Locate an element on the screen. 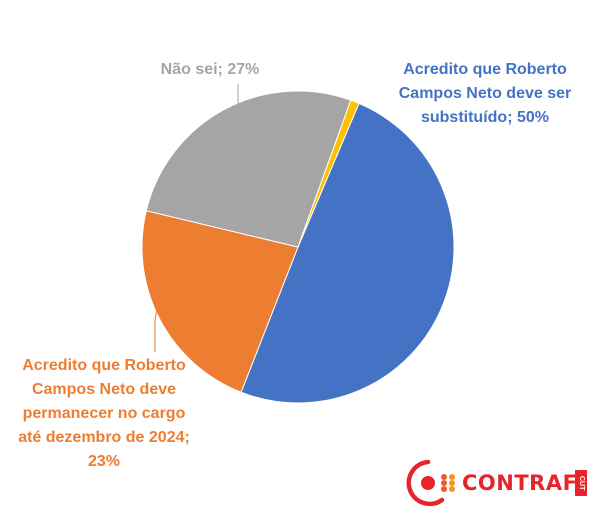  leader-line-permanecer is located at coordinates (156, 327).